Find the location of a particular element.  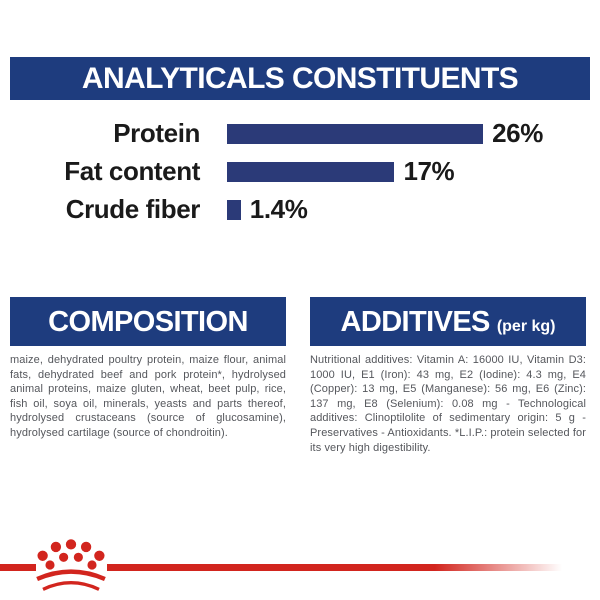

red-divider-line-right is located at coordinates (334, 567).